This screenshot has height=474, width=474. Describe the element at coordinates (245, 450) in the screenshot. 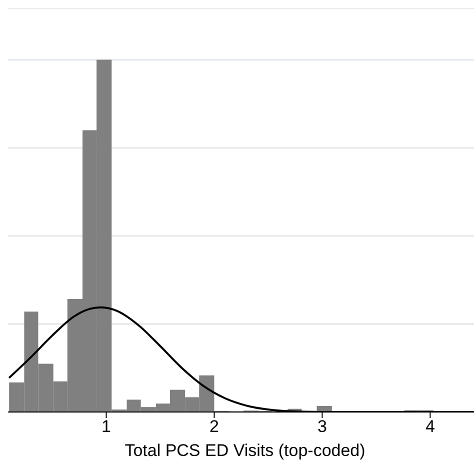

I see `x-axis-title: Total PCS ED Visits (top-coded)` at that location.